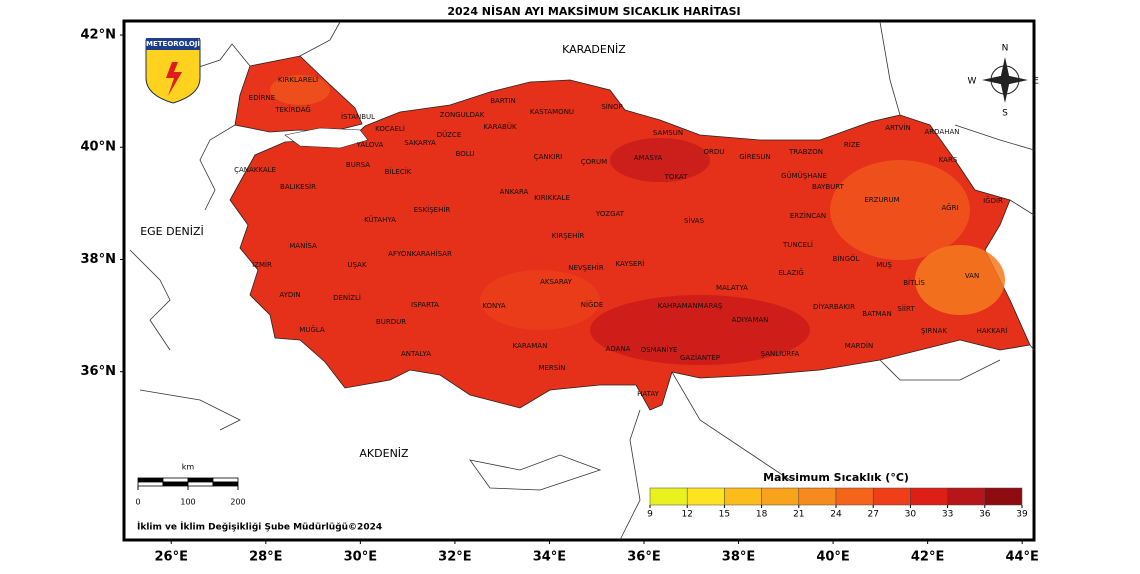 This screenshot has width=1140, height=574. What do you see at coordinates (173, 71) in the screenshot?
I see `logo: METEOROLOJİ` at bounding box center [173, 71].